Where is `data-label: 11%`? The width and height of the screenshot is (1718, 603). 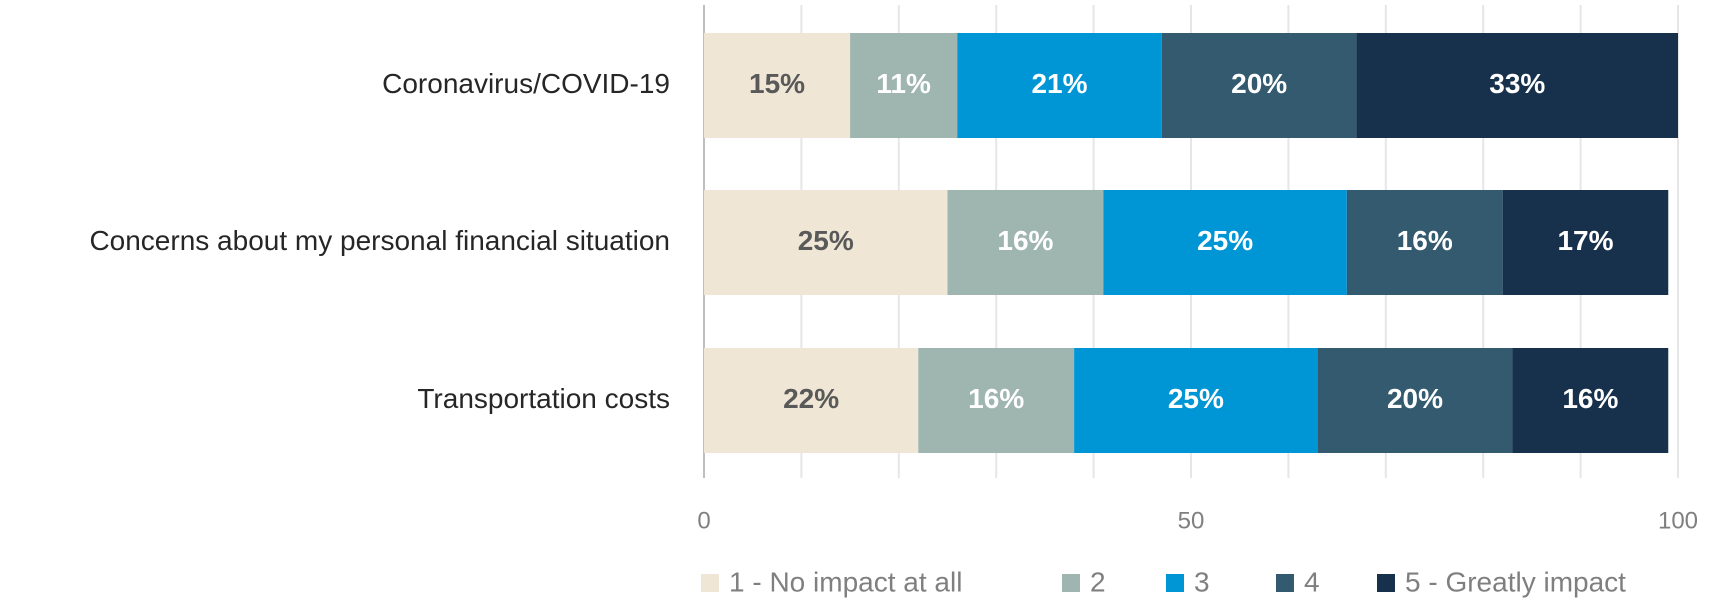
data-label: 11% is located at coordinates (903, 83).